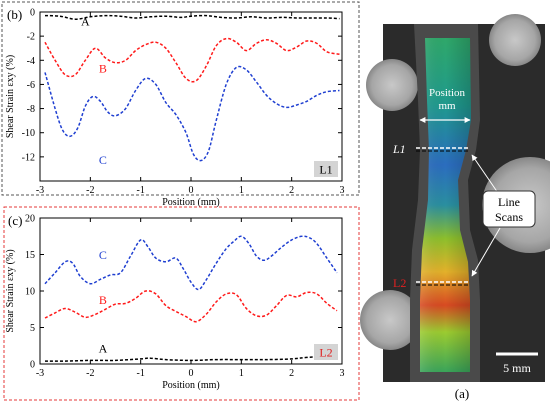  I want to click on callout-arrow-lower, so click(486, 252).